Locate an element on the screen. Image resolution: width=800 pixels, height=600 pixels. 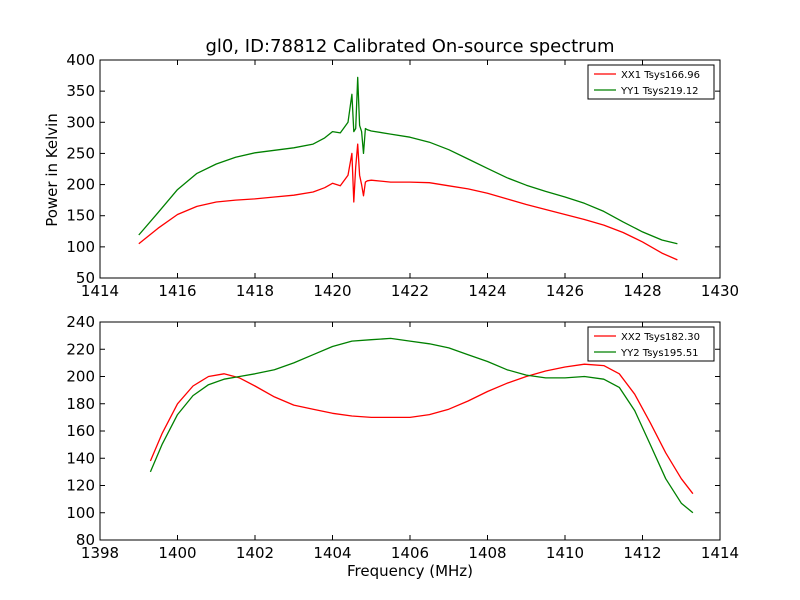
x-tick-label: 1402 is located at coordinates (255, 553).